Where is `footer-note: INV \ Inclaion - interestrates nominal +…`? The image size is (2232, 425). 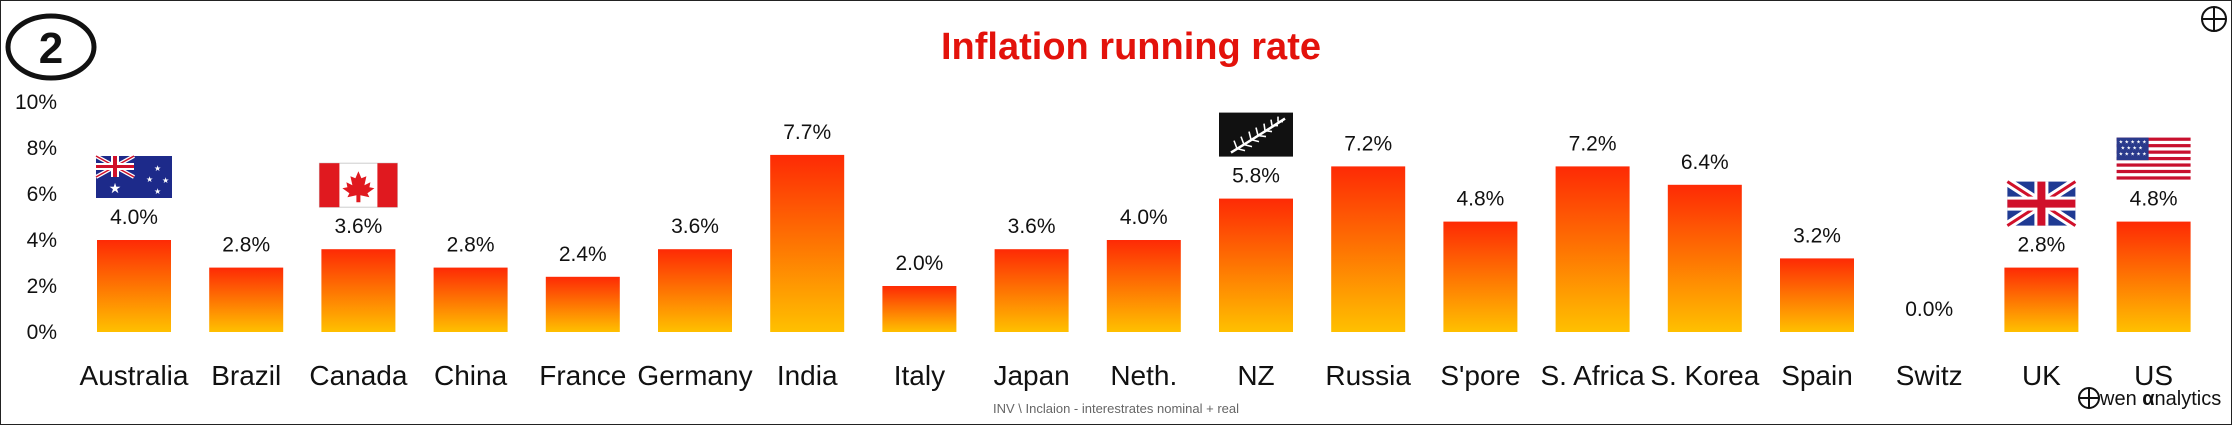
footer-note: INV \ Inclaion - interestrates nominal +… is located at coordinates (1116, 408).